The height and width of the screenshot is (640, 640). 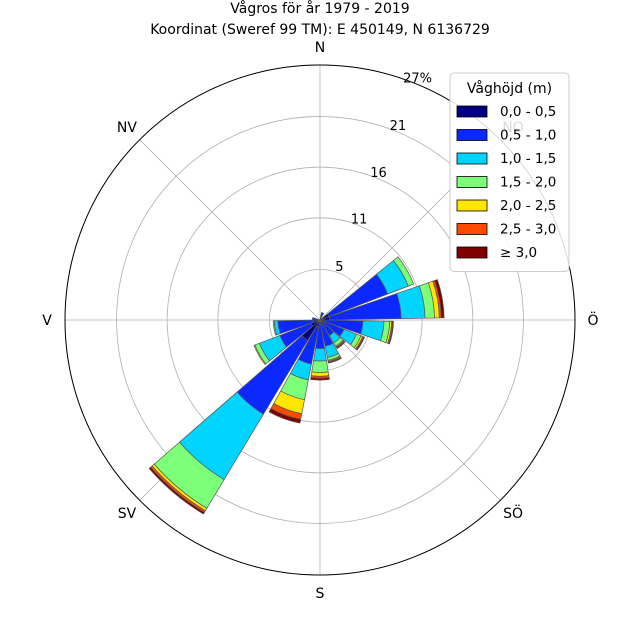 What do you see at coordinates (417, 78) in the screenshot?
I see `radial-tick-label-4: 27%` at bounding box center [417, 78].